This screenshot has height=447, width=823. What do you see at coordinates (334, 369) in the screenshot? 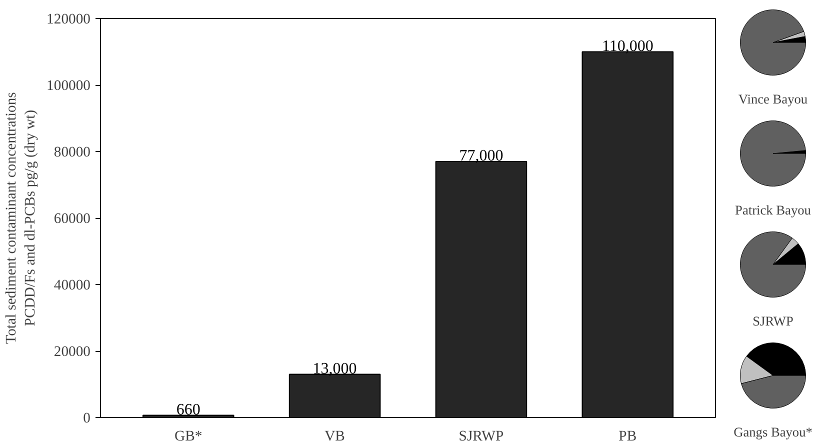
I see `data-label: 13,000` at bounding box center [334, 369].